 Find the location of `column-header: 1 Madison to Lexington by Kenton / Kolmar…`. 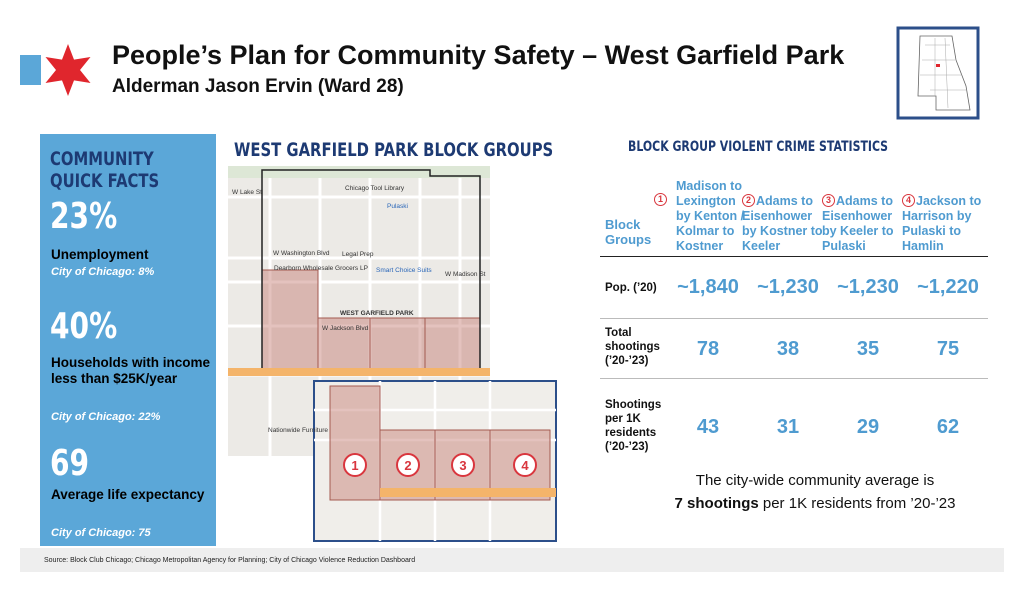

column-header: 1 Madison to Lexington by Kenton / Kolmar… is located at coordinates (699, 216).